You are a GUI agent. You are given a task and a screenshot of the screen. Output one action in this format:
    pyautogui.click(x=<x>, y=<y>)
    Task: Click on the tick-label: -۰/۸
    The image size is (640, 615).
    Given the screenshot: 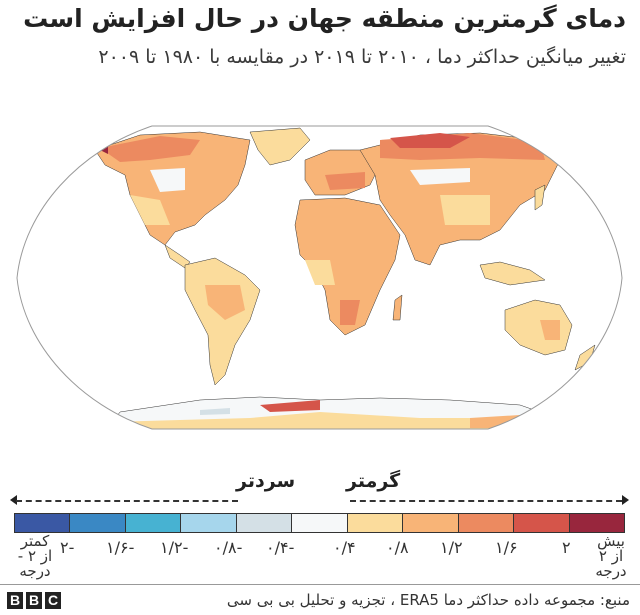 What is the action you would take?
    pyautogui.click(x=228, y=547)
    